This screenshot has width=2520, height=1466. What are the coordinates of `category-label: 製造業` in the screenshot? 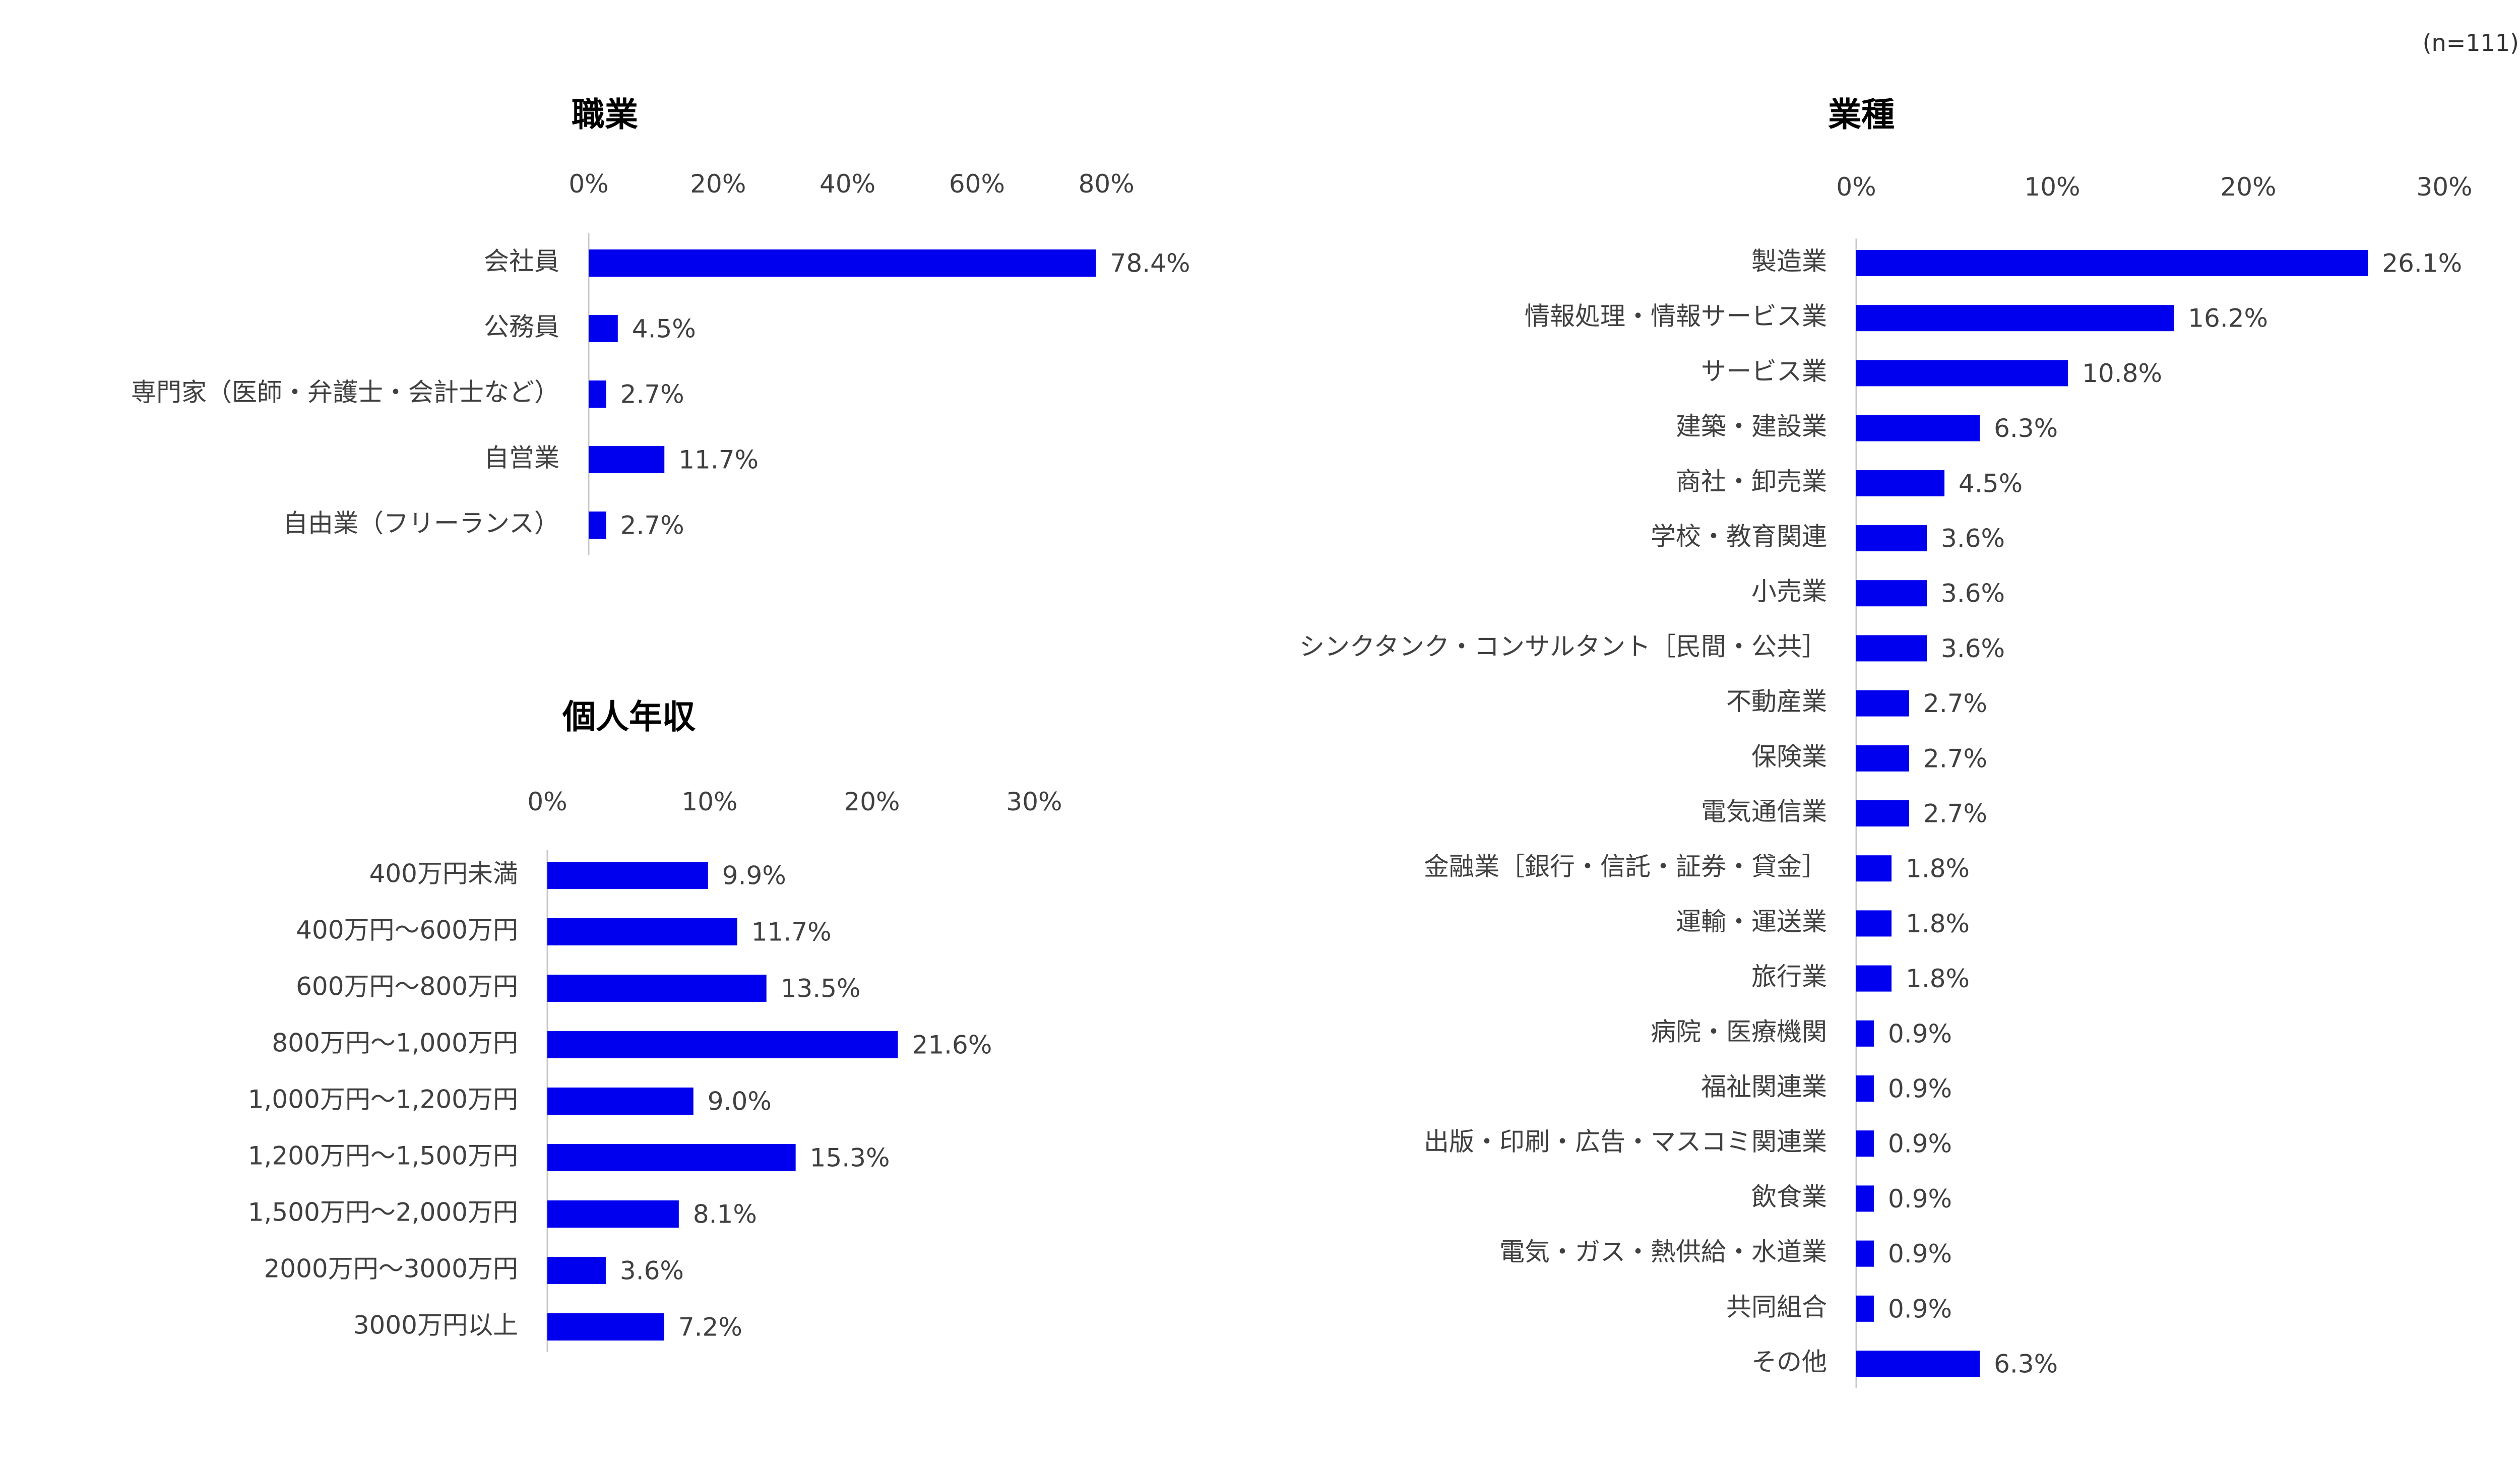 It's located at (1789, 261).